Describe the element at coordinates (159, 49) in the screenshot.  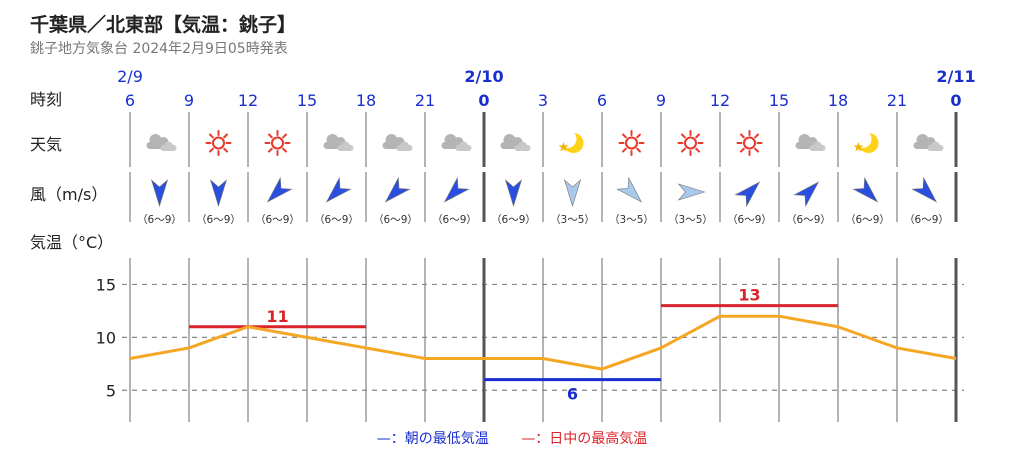
I see `page-subtitle: 銚子地方気象台 2024年2月9日05時発表` at that location.